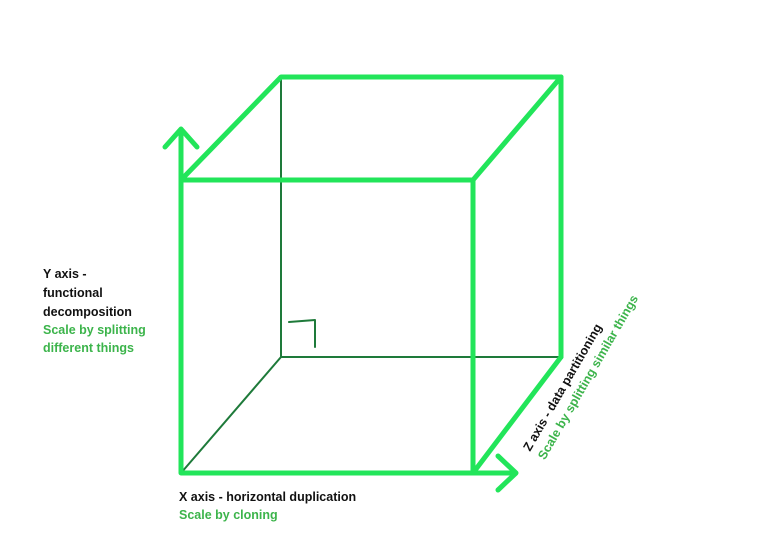 The image size is (783, 545). Describe the element at coordinates (96, 339) in the screenshot. I see `y-axis-subtitle: Scale by splitting different things` at that location.